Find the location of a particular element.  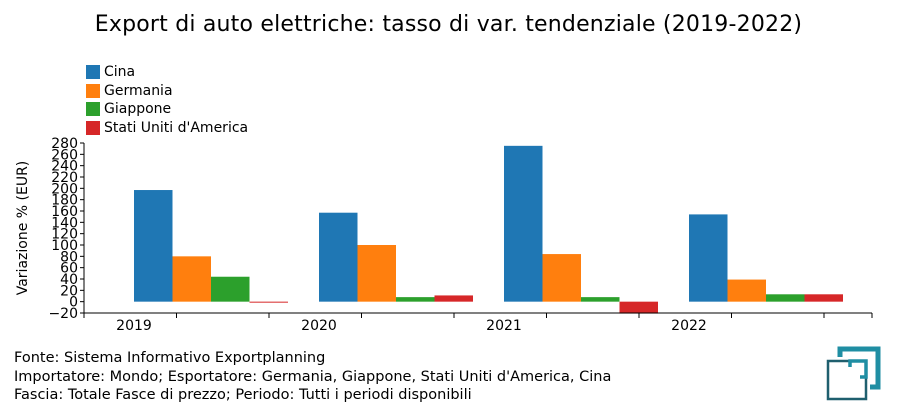

bar-2020-cina is located at coordinates (338, 257).